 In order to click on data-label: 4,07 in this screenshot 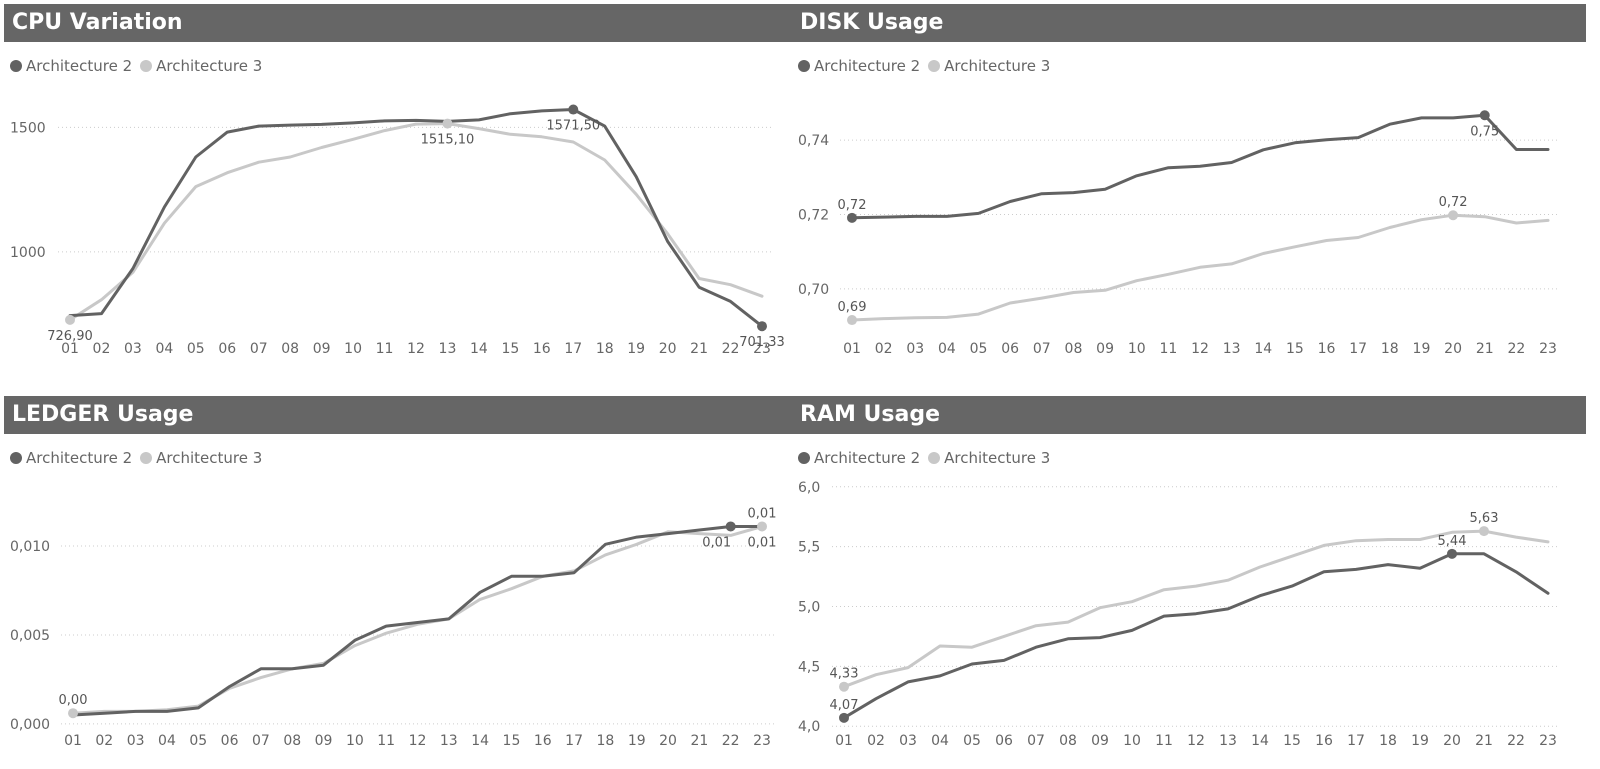, I will do `click(844, 705)`.